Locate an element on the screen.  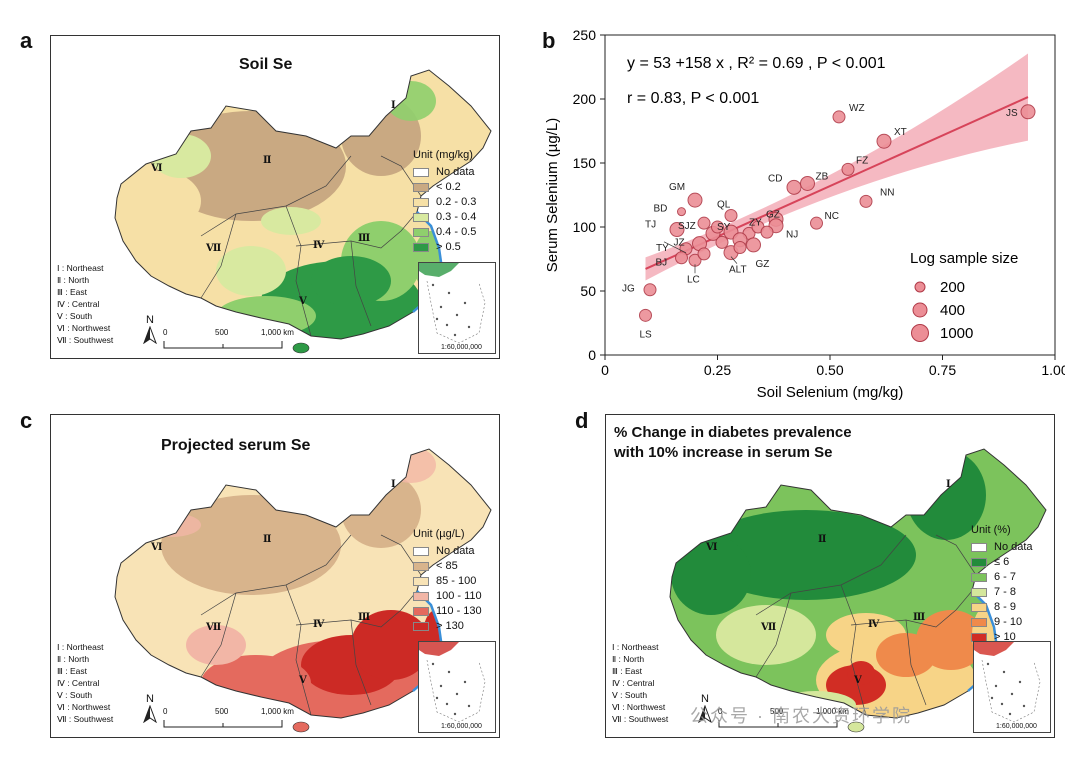
hainan-island is located at coordinates (856, 727).